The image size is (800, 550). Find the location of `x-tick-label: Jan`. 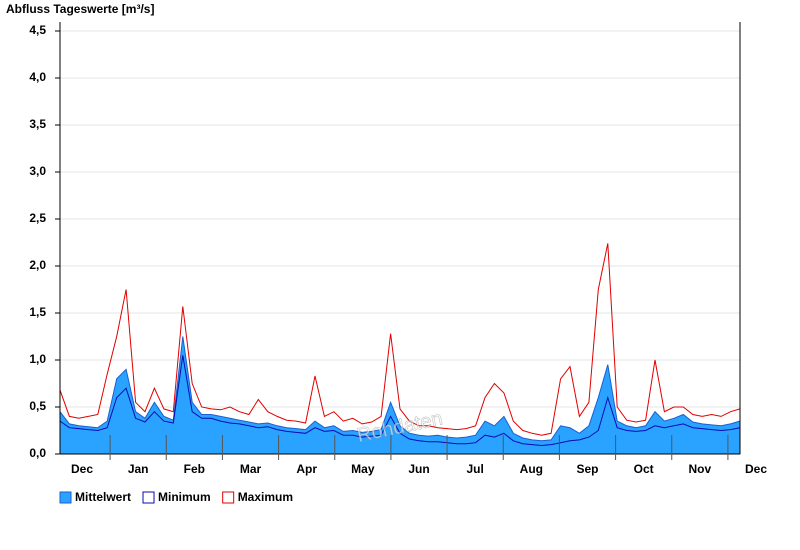

x-tick-label: Jan is located at coordinates (138, 469).